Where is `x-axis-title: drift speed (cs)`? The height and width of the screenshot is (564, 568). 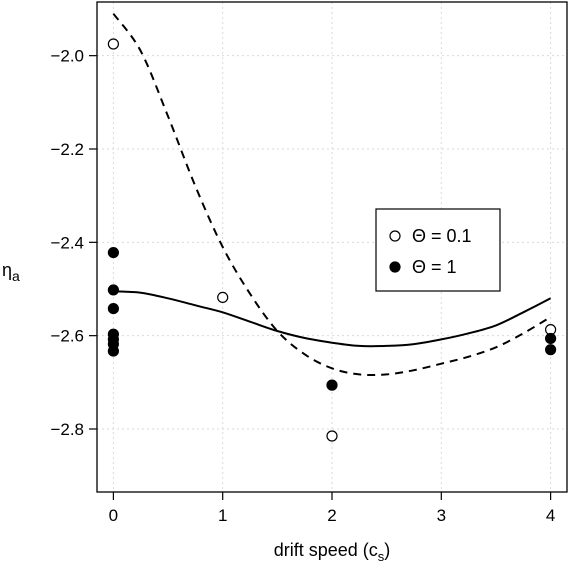 x-axis-title: drift speed (cs) is located at coordinates (332, 552).